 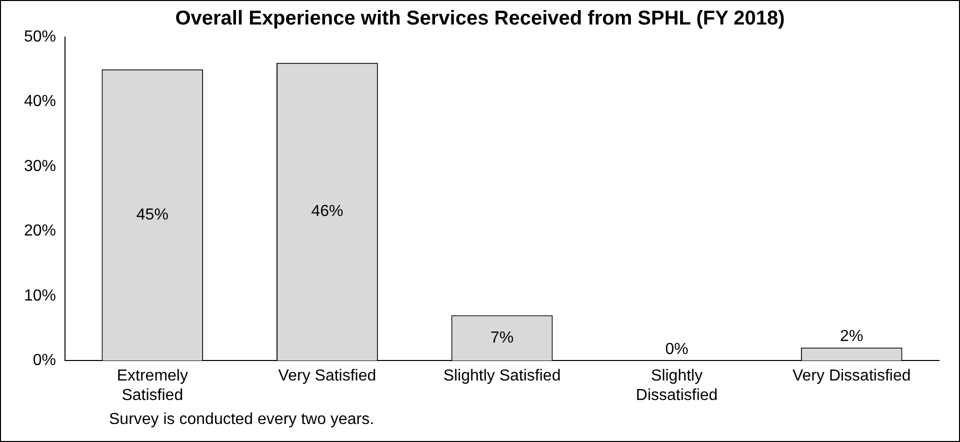 What do you see at coordinates (241, 420) in the screenshot?
I see `text: Survey is conducted every two years.` at bounding box center [241, 420].